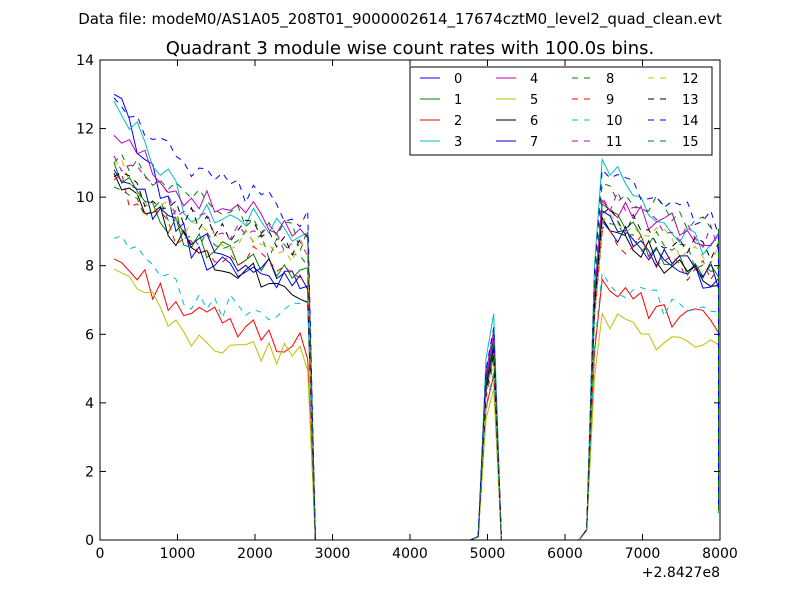 This screenshot has width=800, height=600. I want to click on y-tick-label: 10, so click(85, 198).